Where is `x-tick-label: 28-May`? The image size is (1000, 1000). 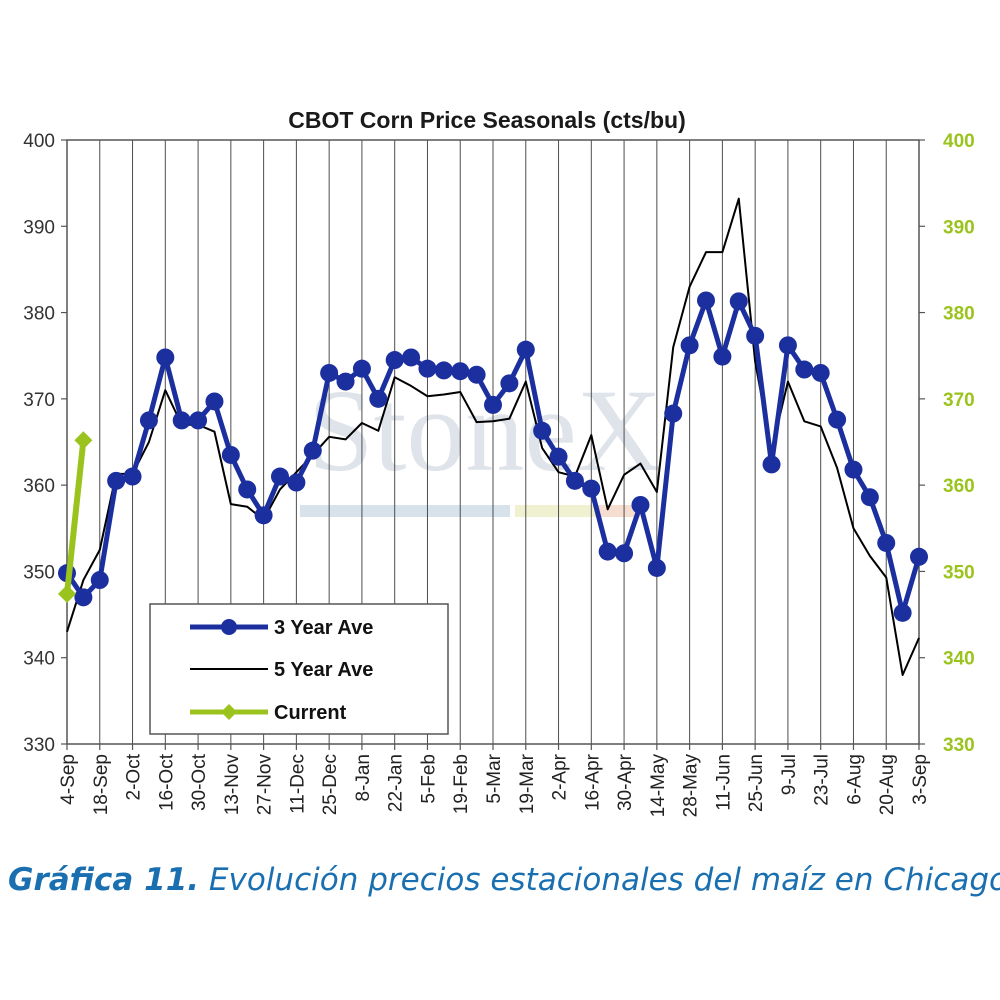
x-tick-label: 28-May is located at coordinates (691, 786).